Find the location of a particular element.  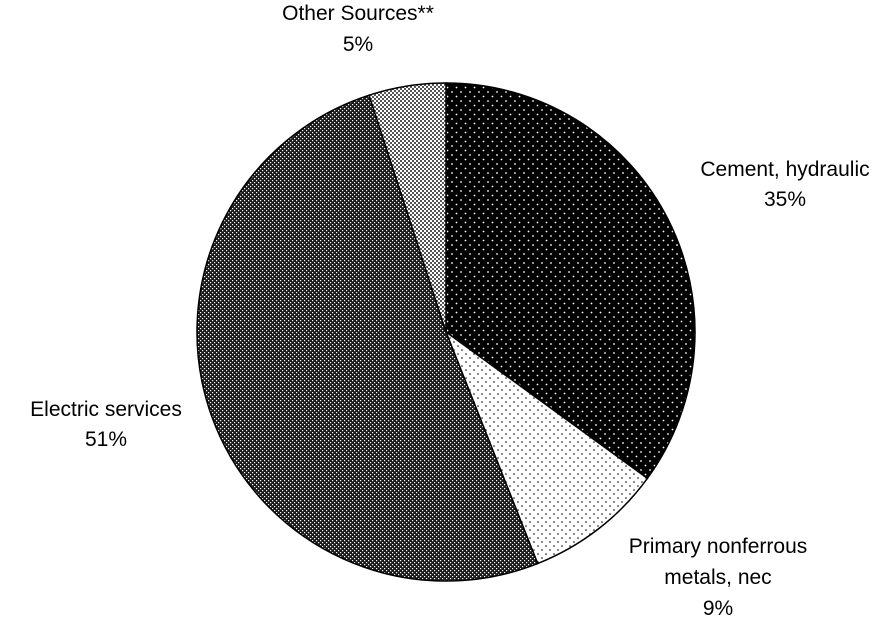

pie-category-label: Primary nonferrous is located at coordinates (718, 546).